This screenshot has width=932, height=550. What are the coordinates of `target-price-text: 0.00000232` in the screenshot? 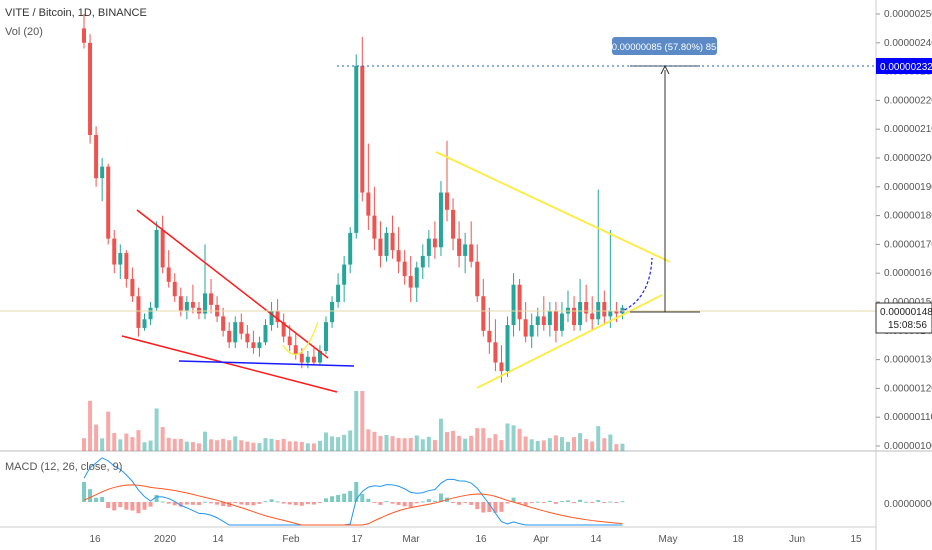 It's located at (906, 67).